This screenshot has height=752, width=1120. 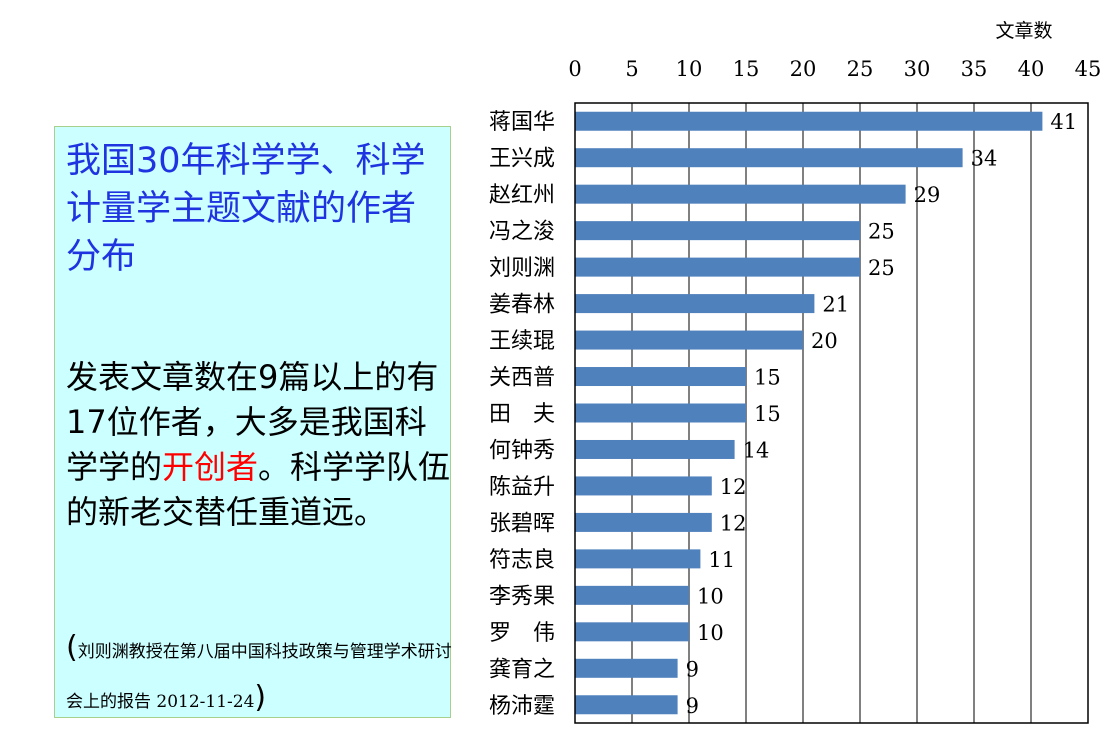 What do you see at coordinates (260, 697) in the screenshot?
I see `citation-close-paren: )` at bounding box center [260, 697].